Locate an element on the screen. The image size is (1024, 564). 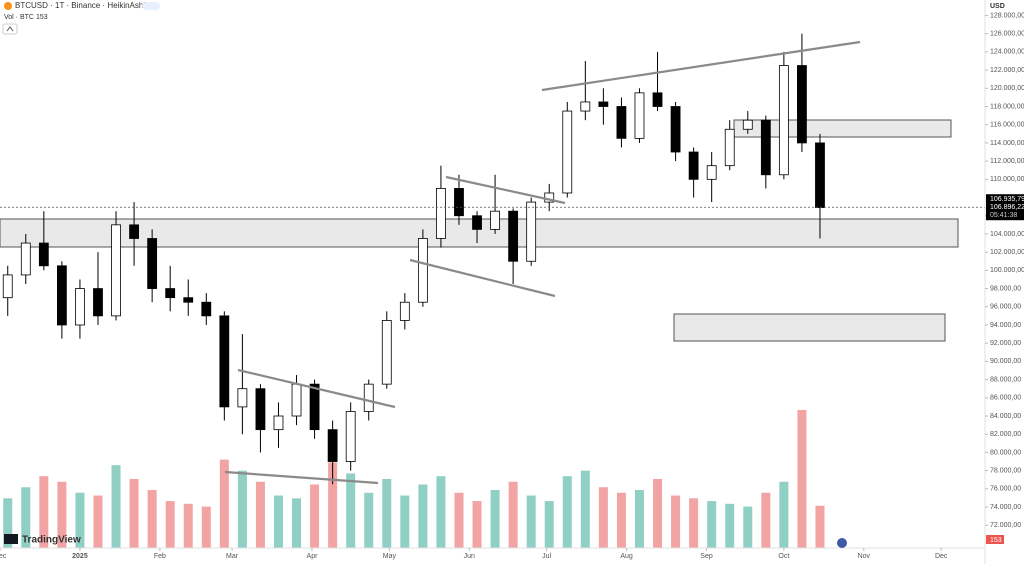
y-tick-label: 104.000,00 is located at coordinates (1007, 234).